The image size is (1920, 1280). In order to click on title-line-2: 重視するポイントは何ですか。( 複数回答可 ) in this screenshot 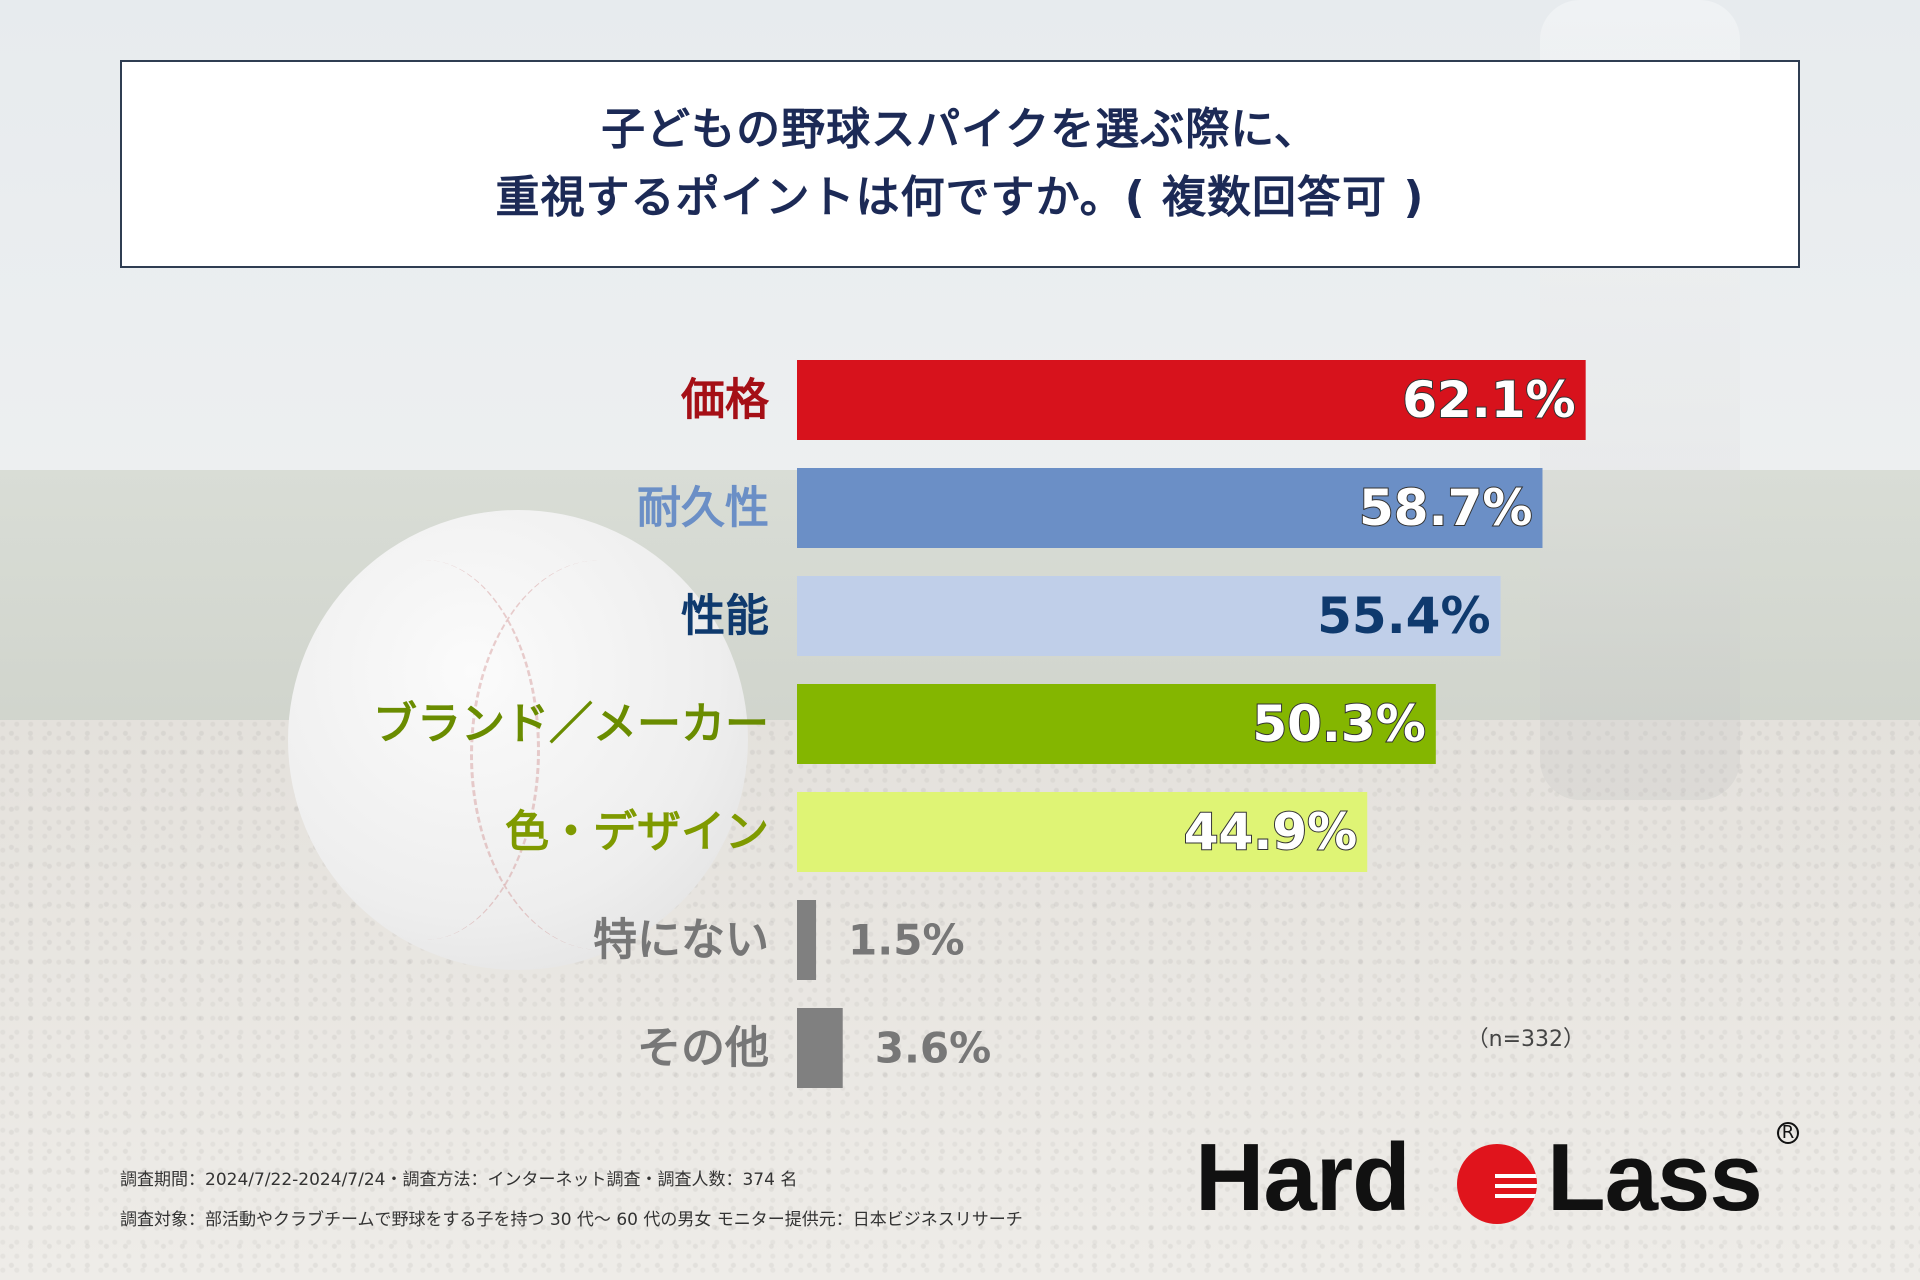, I will do `click(960, 197)`.